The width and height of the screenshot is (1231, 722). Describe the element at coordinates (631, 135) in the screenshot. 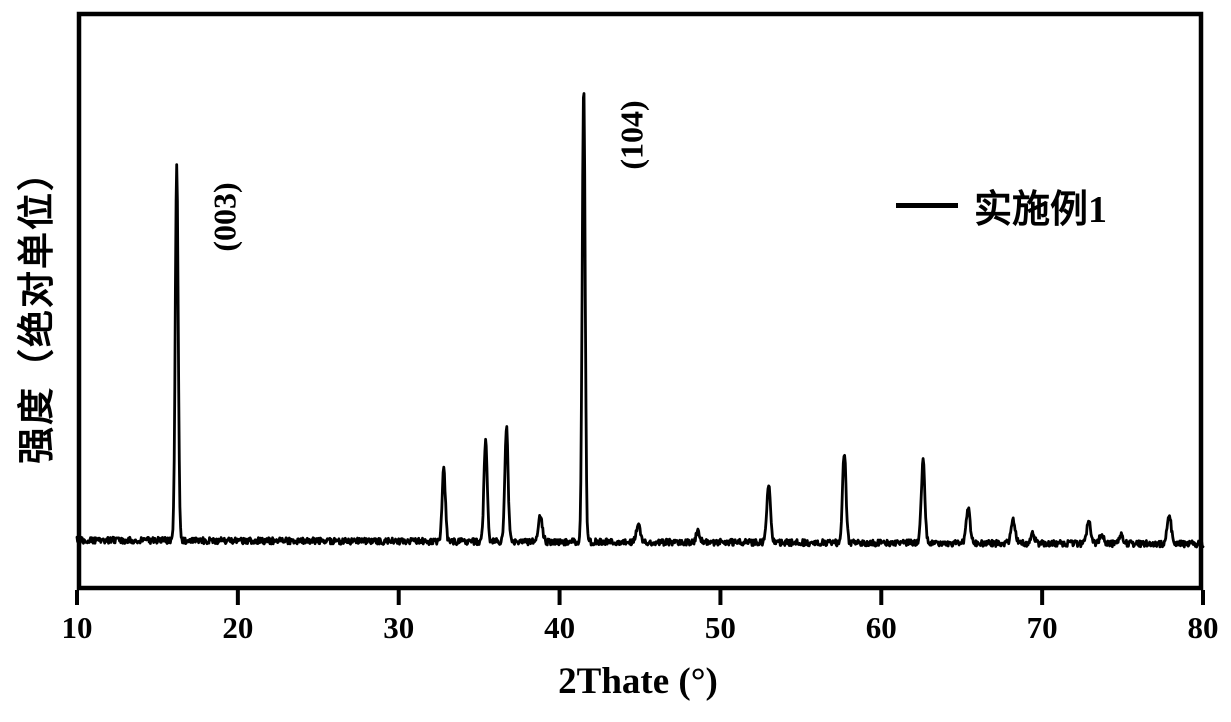

I see `peak-label-104: (104)` at that location.